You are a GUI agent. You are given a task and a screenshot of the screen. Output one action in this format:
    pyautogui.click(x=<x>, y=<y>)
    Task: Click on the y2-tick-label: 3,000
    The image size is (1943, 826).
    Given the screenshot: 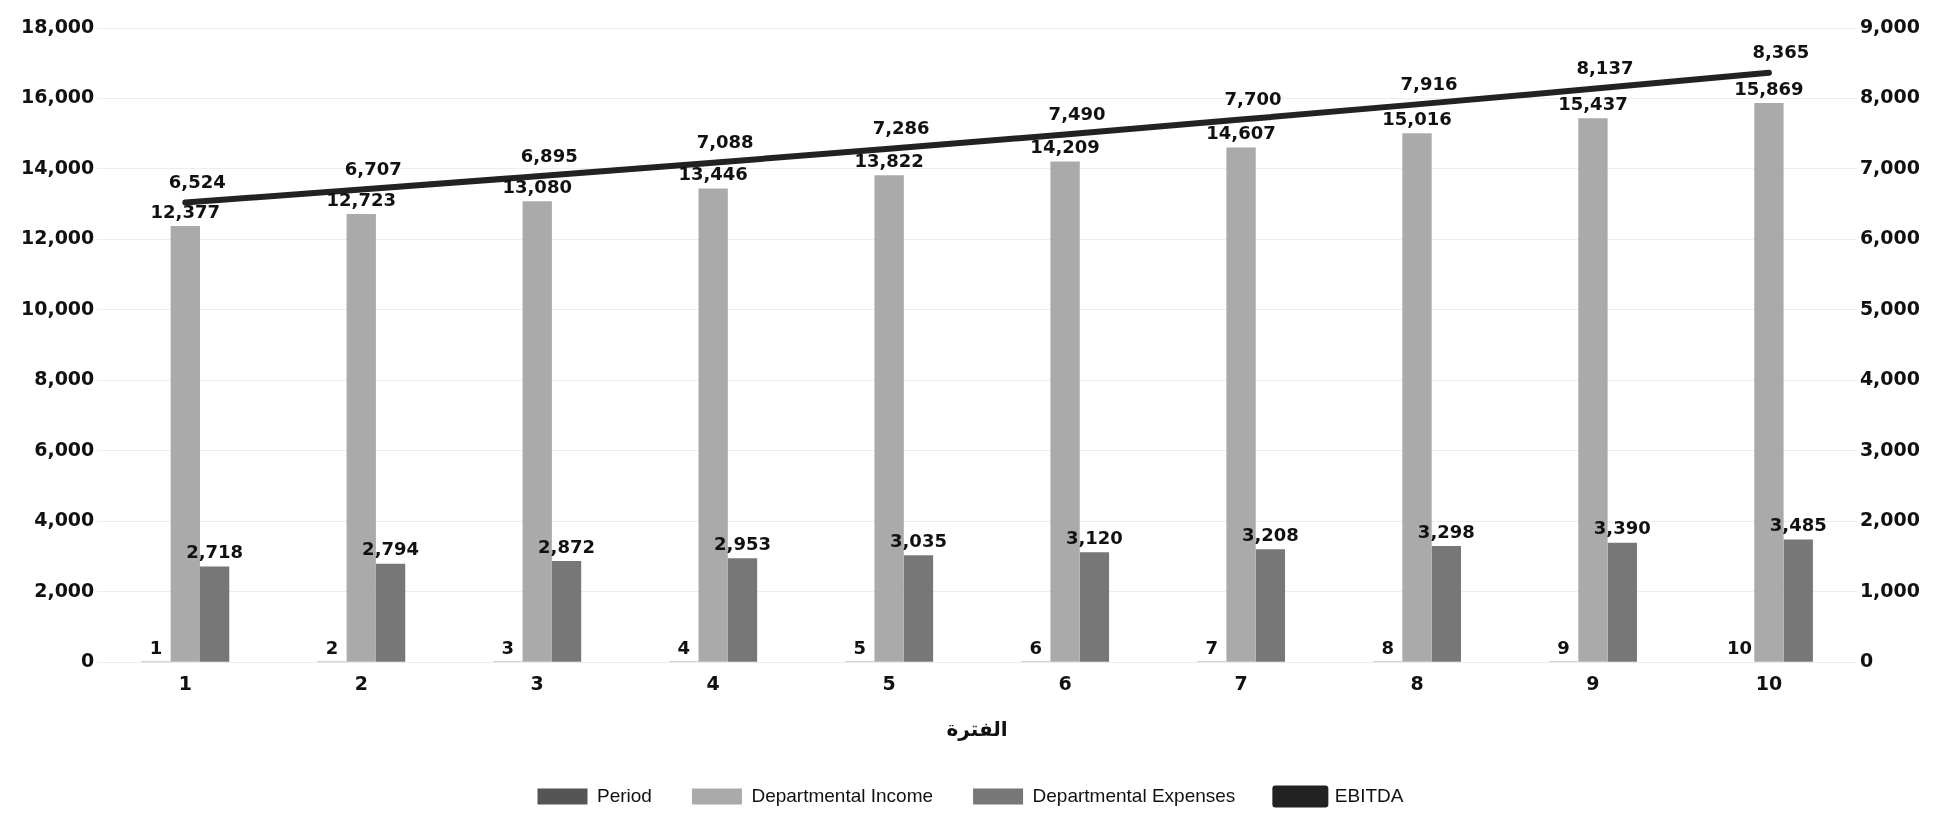 What is the action you would take?
    pyautogui.click(x=1890, y=448)
    